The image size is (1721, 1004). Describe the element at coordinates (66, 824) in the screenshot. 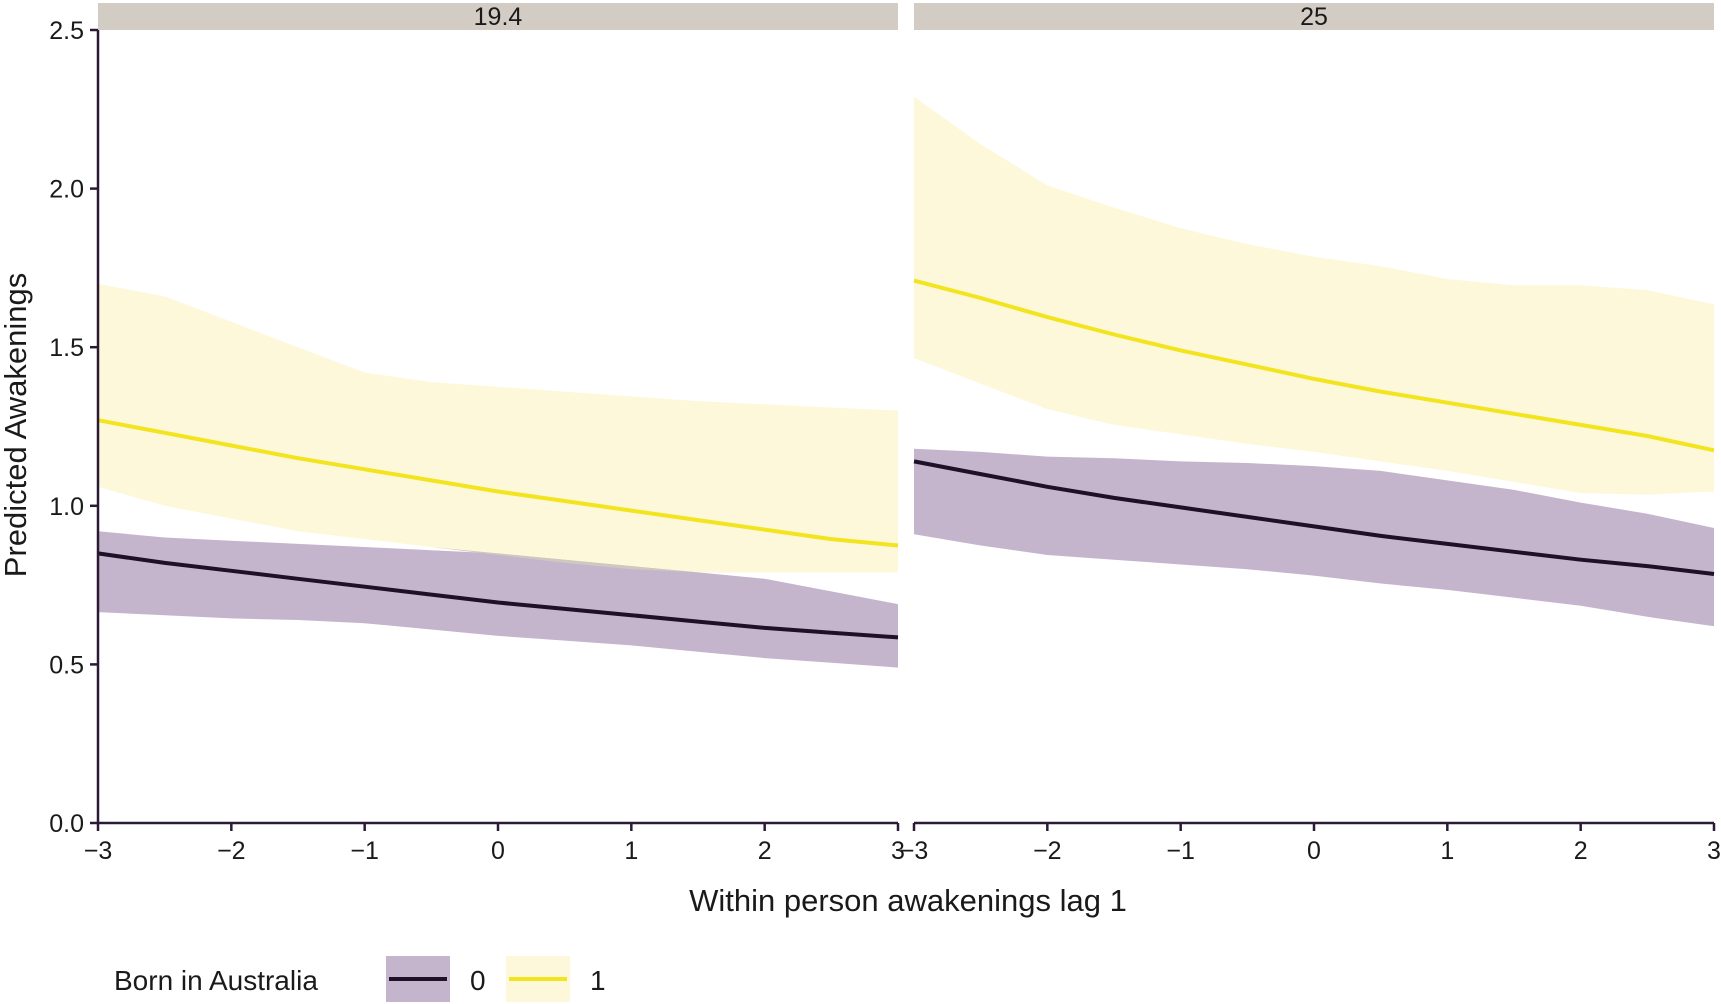

I see `y-tick-label: 0.0` at that location.